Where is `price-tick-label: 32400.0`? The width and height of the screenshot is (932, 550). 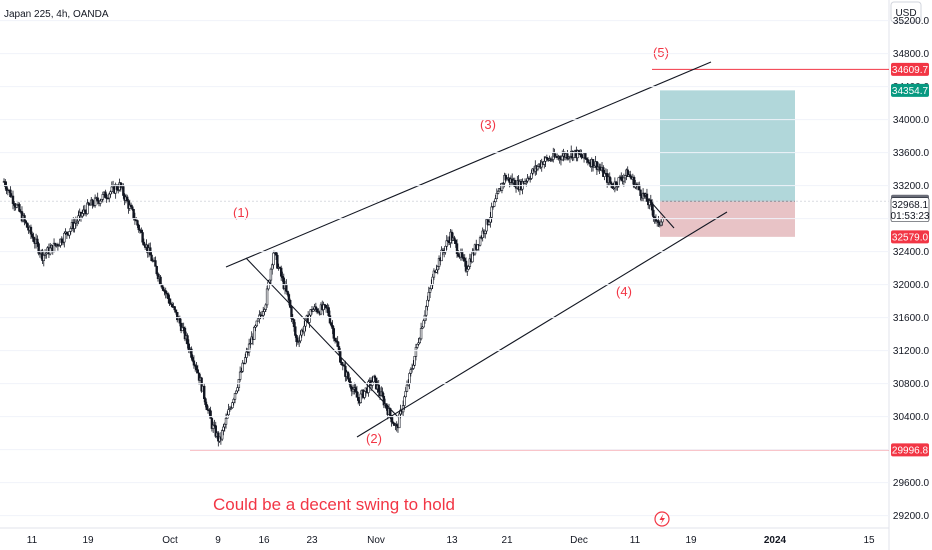 price-tick-label: 32400.0 is located at coordinates (911, 252).